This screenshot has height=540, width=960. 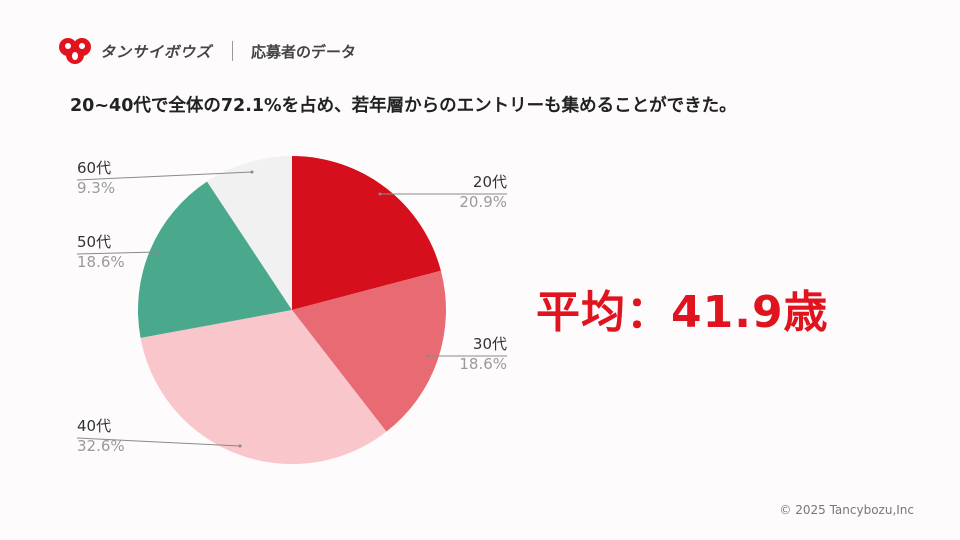 I want to click on slice-label-name: 20代, so click(x=489, y=182).